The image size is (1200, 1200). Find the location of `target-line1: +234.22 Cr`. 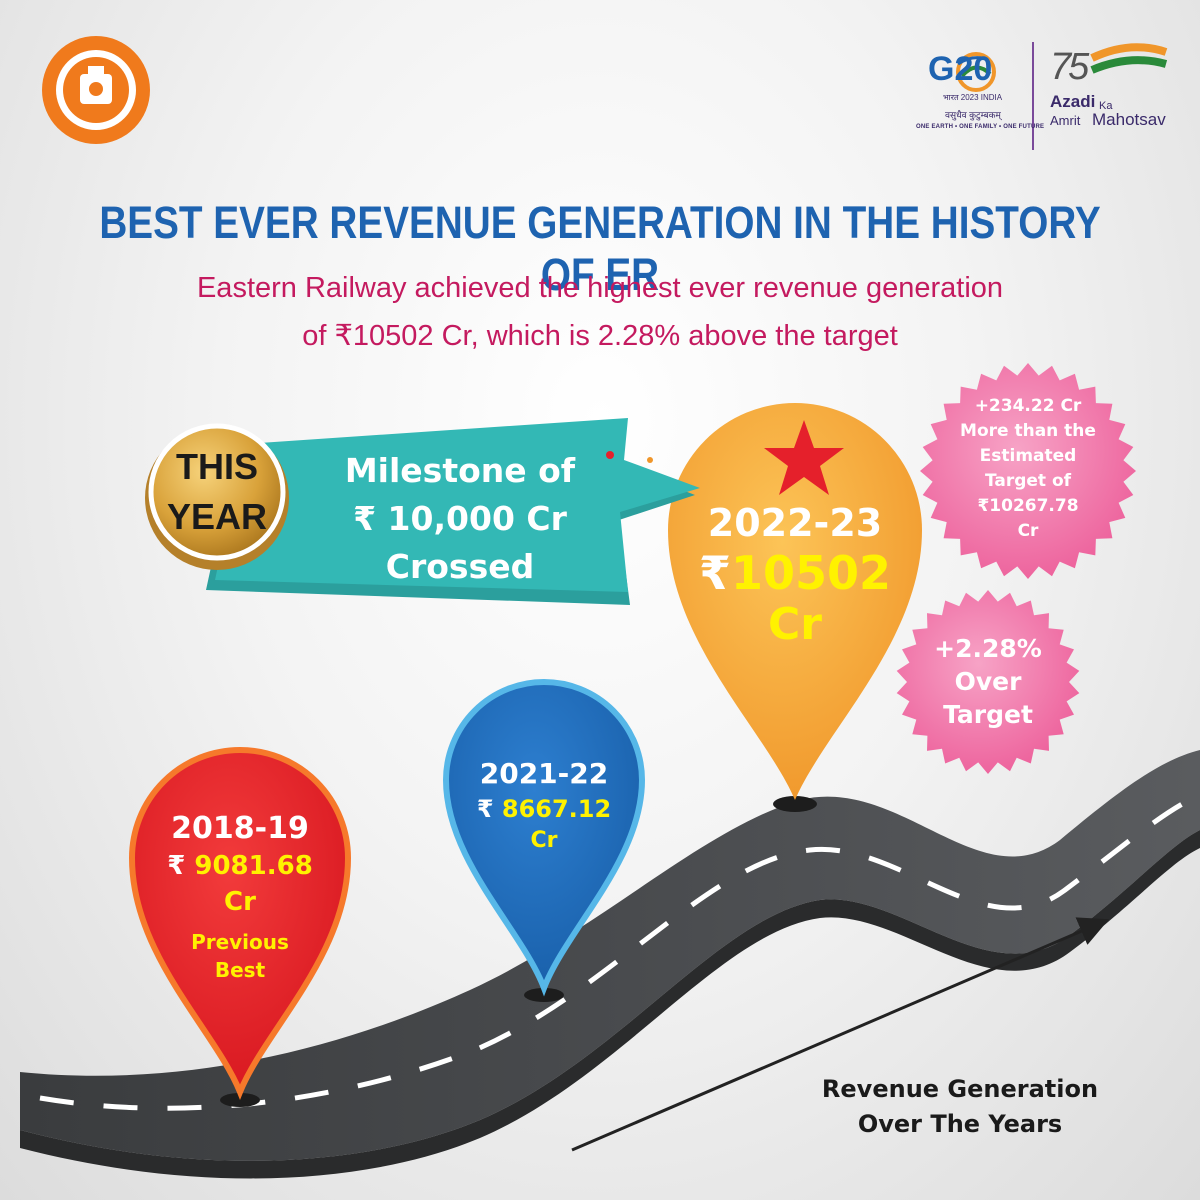

target-line1: +234.22 Cr is located at coordinates (1028, 406).